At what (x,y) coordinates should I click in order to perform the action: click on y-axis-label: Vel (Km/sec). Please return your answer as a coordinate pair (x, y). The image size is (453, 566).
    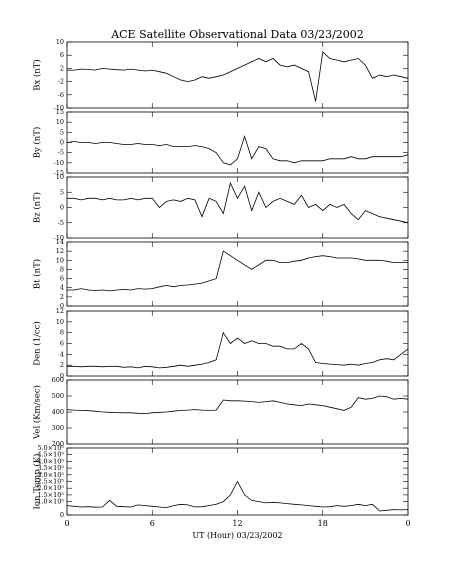
    Looking at the image, I should click on (37, 412).